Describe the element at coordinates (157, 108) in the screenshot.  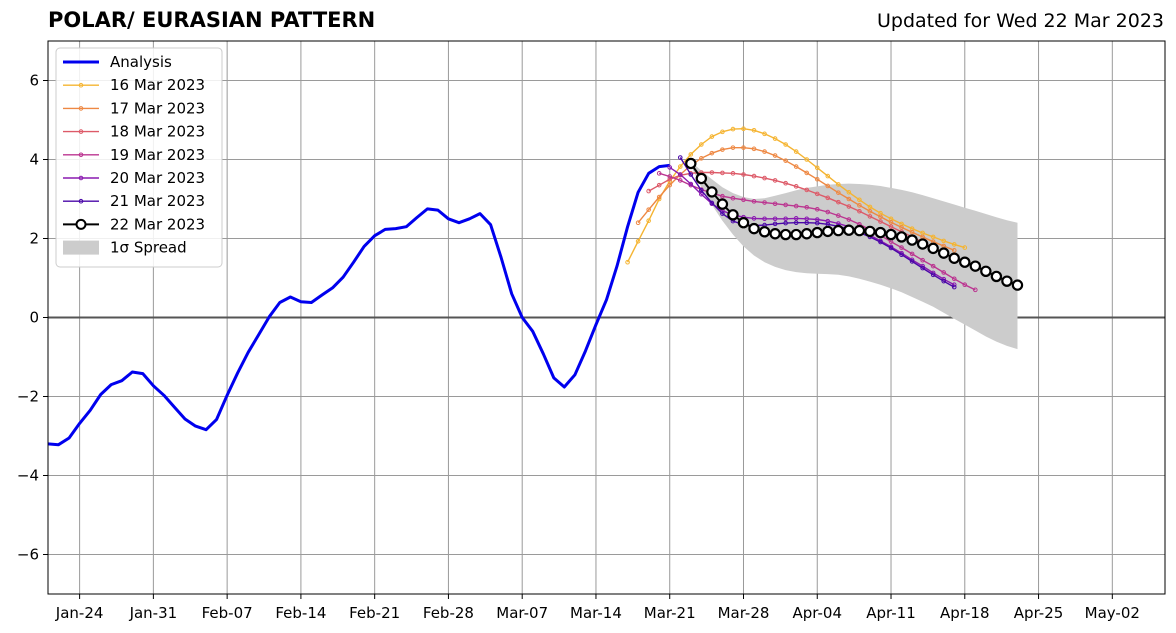
I see `legend-label: 17 Mar 2023` at that location.